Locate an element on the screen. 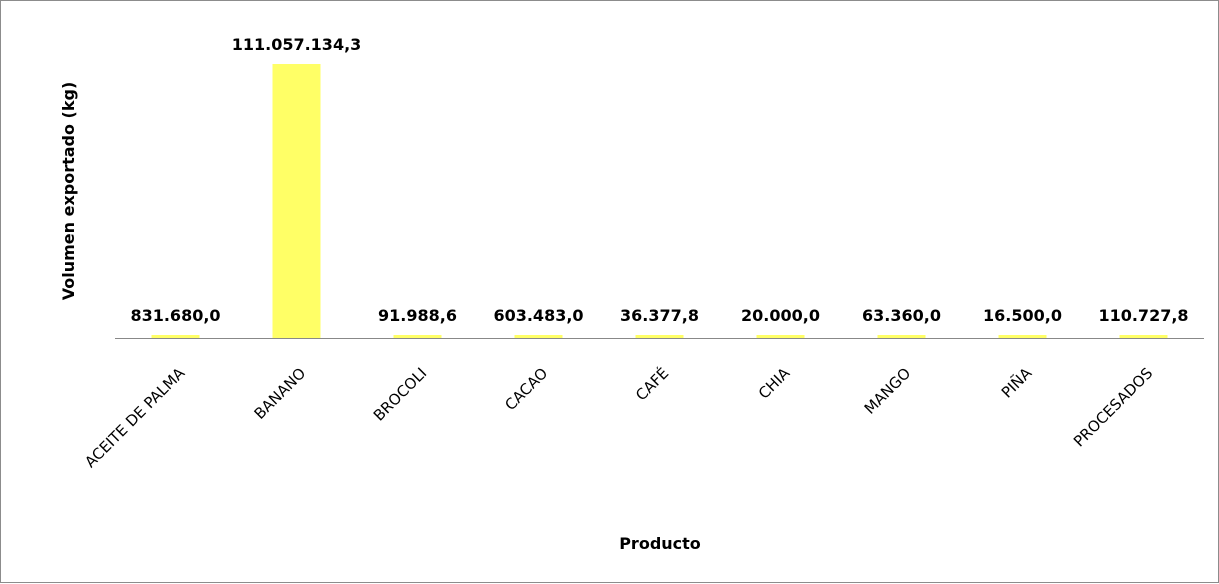 Image resolution: width=1219 pixels, height=584 pixels. data-label-brocoli: 91.988,6 is located at coordinates (417, 315).